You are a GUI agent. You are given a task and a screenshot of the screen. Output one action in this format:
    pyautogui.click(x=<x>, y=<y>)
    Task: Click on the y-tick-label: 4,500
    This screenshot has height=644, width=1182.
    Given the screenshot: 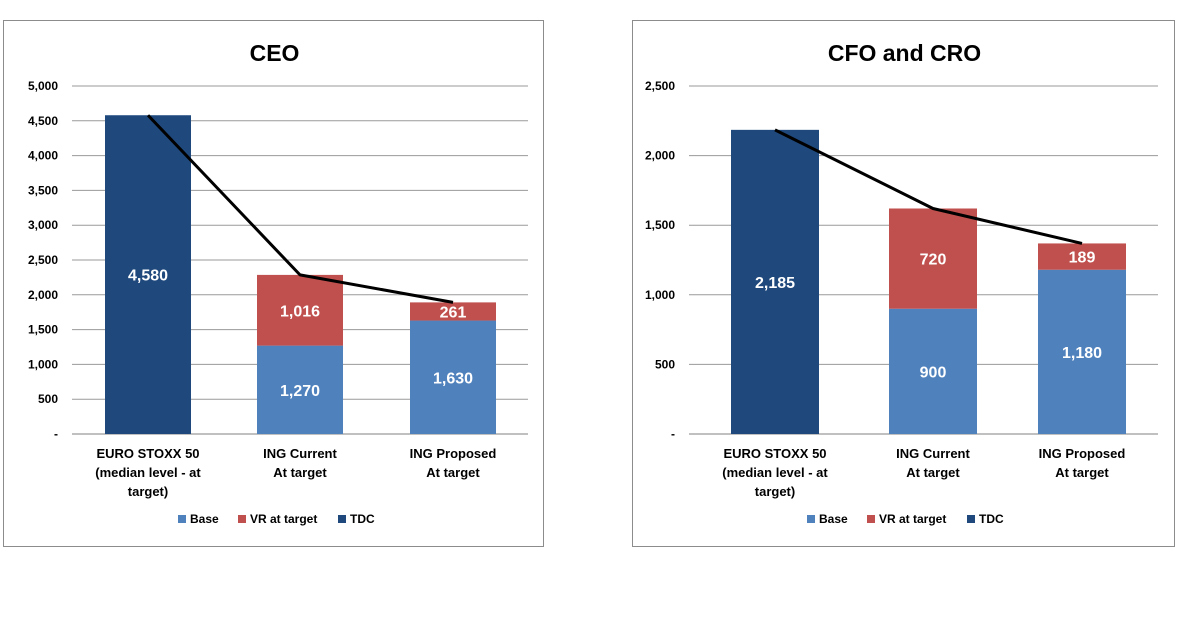 What is the action you would take?
    pyautogui.click(x=43, y=121)
    